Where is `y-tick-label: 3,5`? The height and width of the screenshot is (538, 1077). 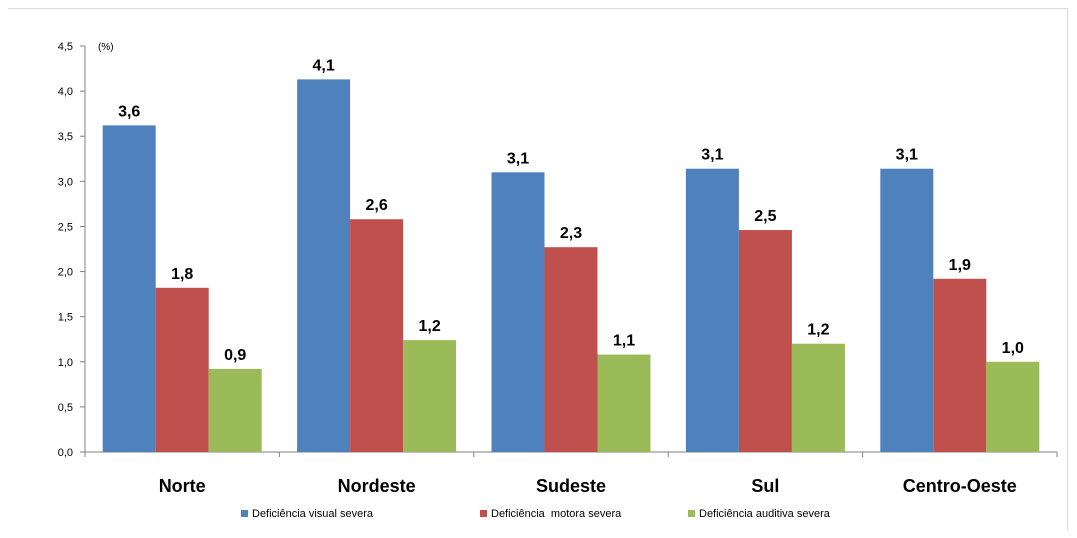
y-tick-label: 3,5 is located at coordinates (65, 137).